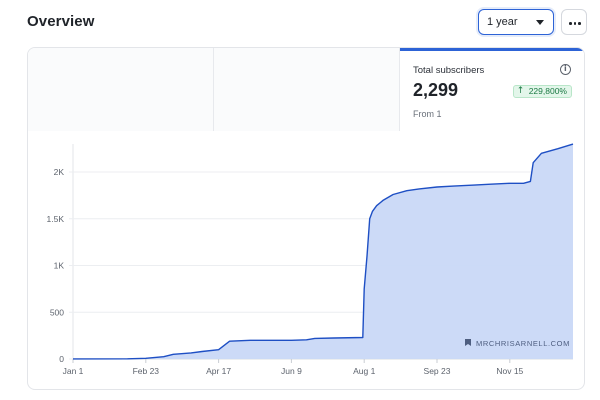 This screenshot has width=600, height=400. I want to click on header-bar: Overview 1 year, so click(300, 23).